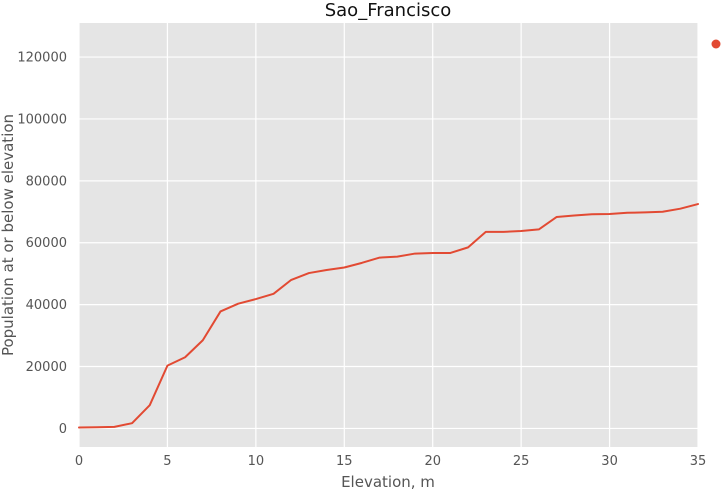 This screenshot has width=723, height=491. What do you see at coordinates (46, 305) in the screenshot?
I see `y-tick-label: 40000` at bounding box center [46, 305].